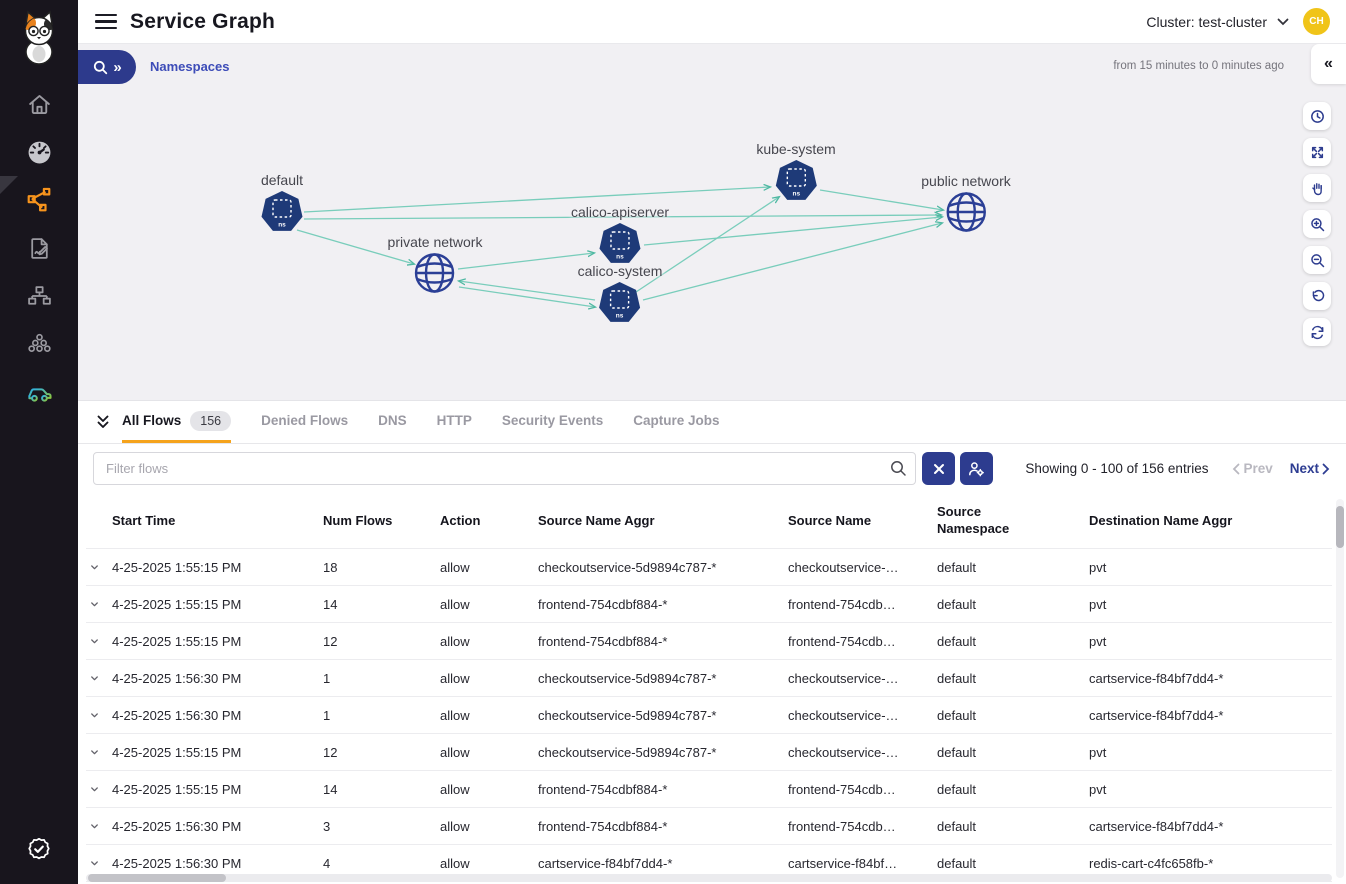 The image size is (1346, 884). I want to click on graph-node-calico-system: calico-system ns, so click(620, 293).